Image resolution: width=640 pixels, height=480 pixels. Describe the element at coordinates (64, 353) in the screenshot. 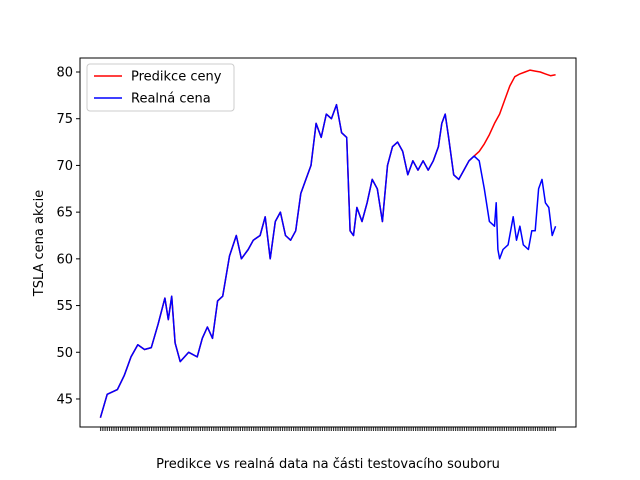

I see `y-tick-label: 50` at that location.